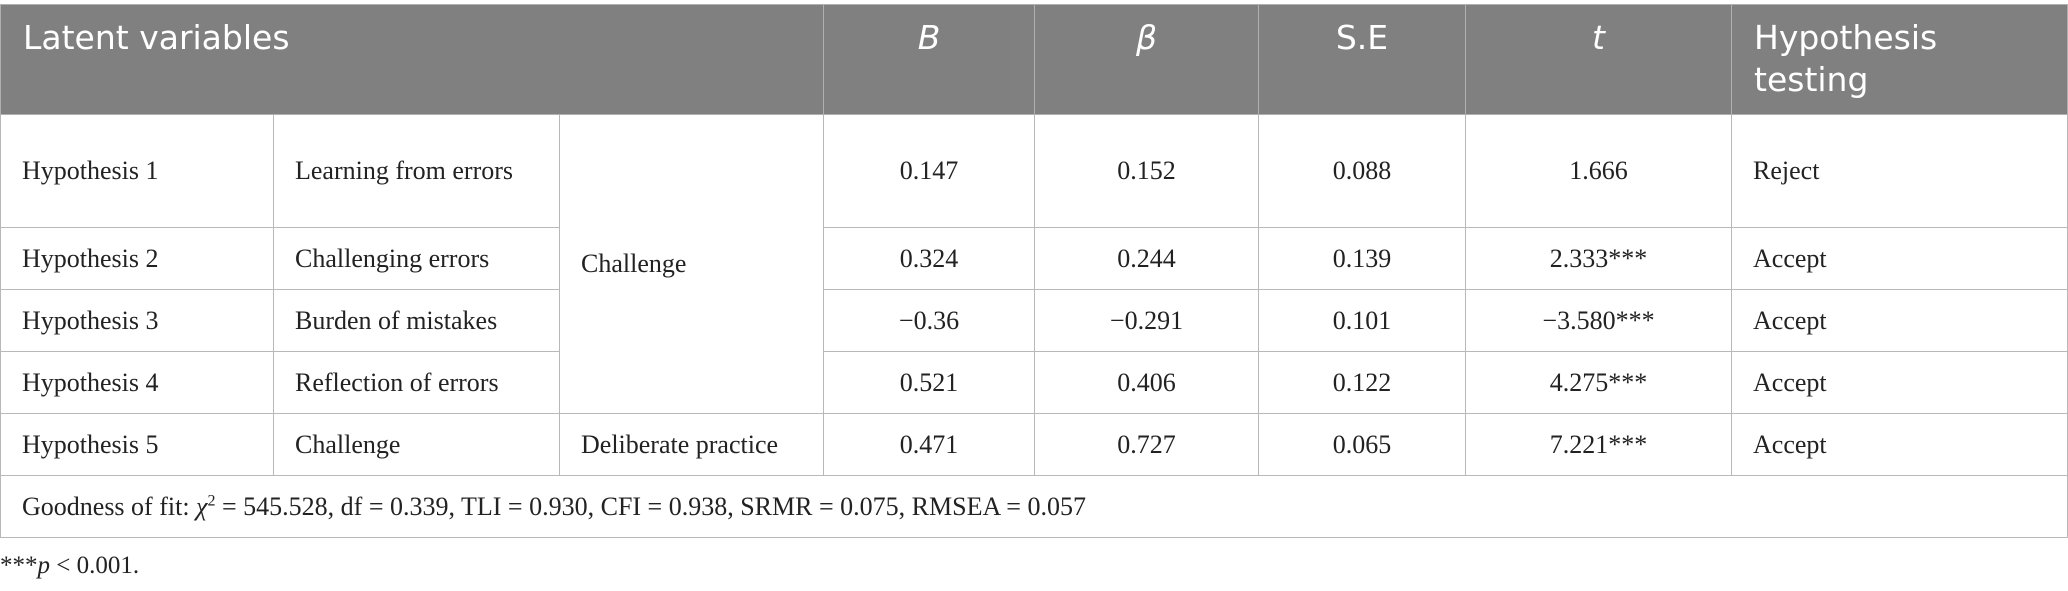  I want to click on hypothesis-cell: Hypothesis 5, so click(137, 444).